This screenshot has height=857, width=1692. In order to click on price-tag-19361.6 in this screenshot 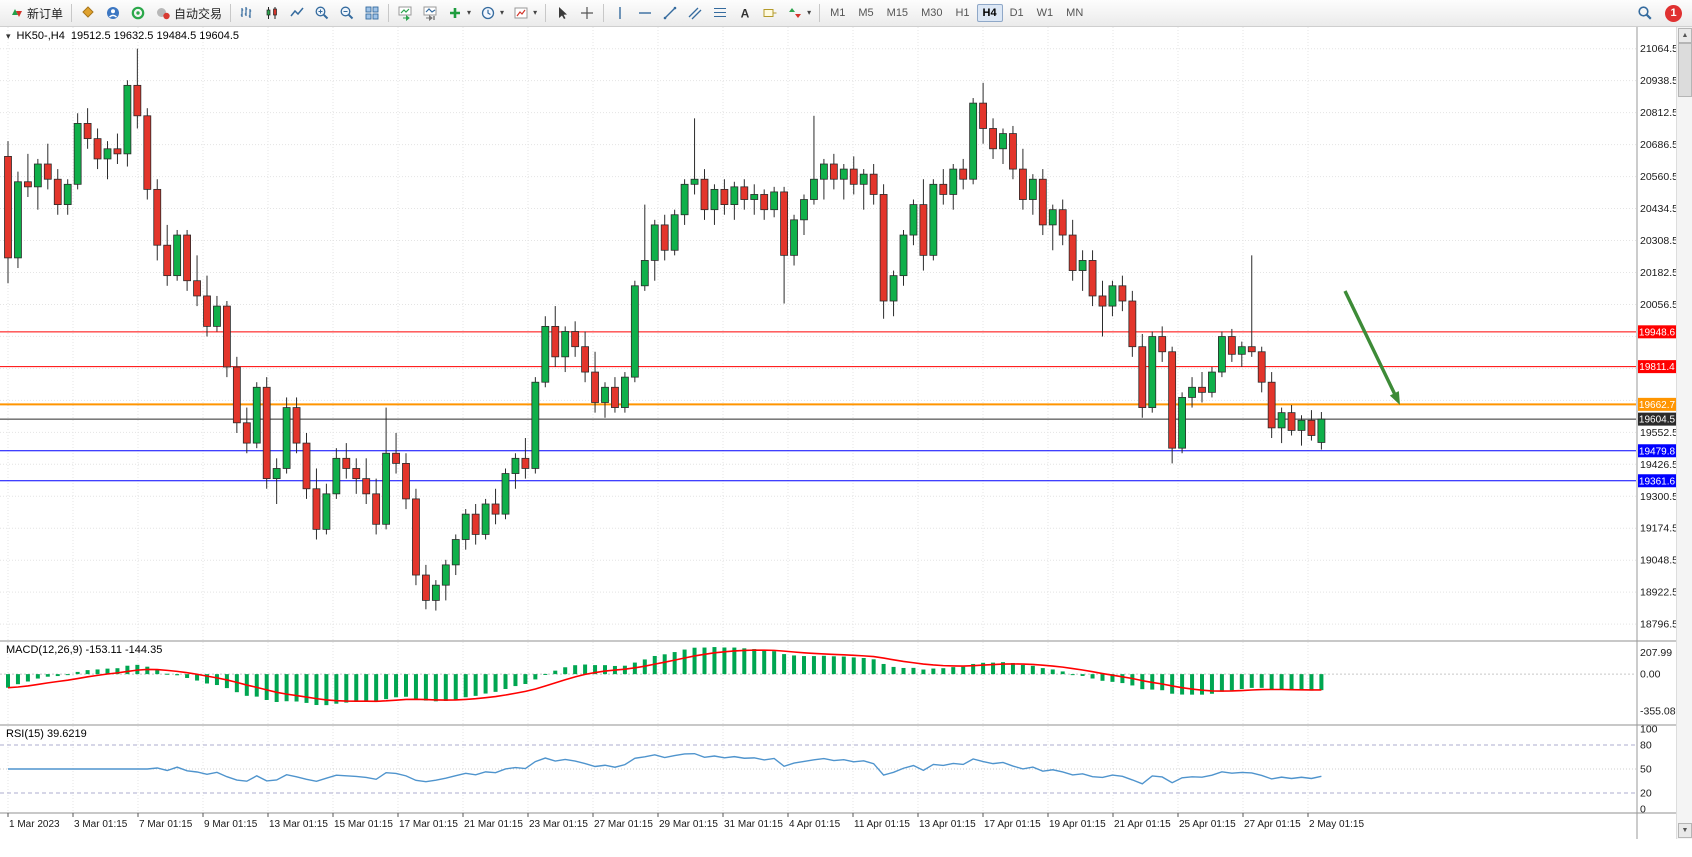, I will do `click(1657, 481)`.